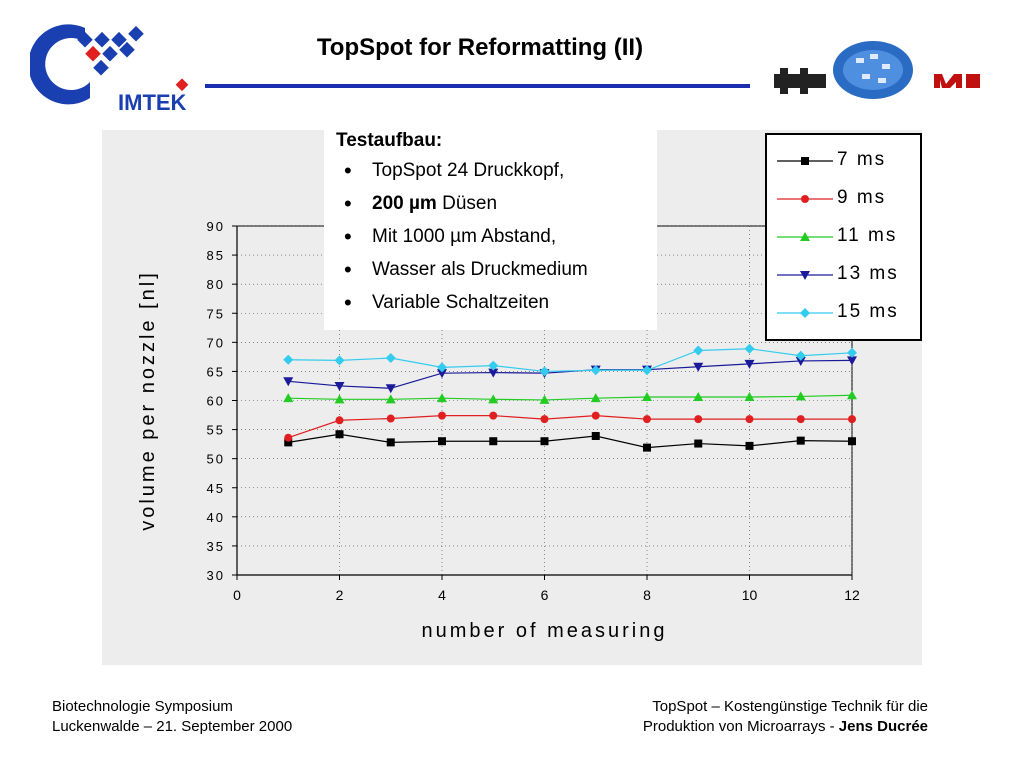 This screenshot has height=768, width=1024. Describe the element at coordinates (868, 273) in the screenshot. I see `legend-label: 13 ms` at that location.